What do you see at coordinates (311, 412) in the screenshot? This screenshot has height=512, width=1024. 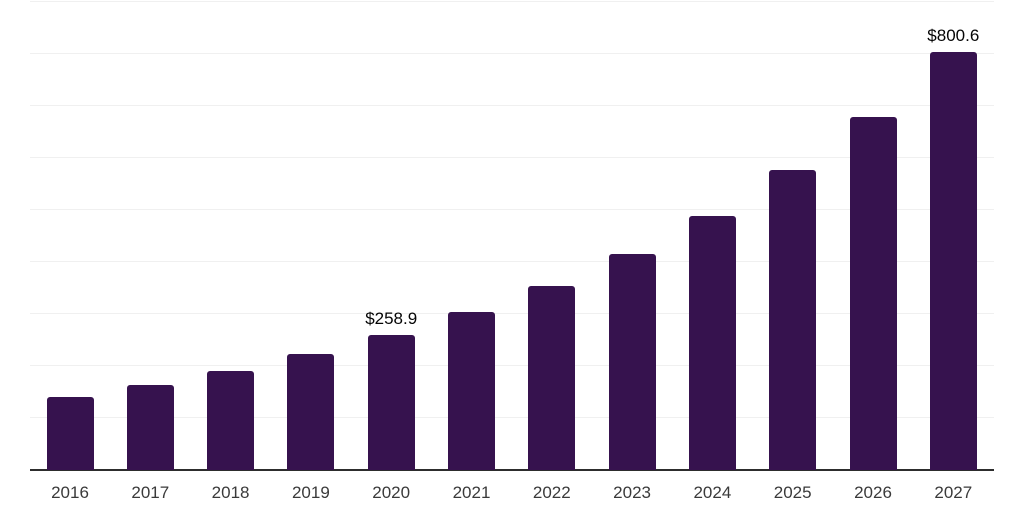 I see `bar-2019` at bounding box center [311, 412].